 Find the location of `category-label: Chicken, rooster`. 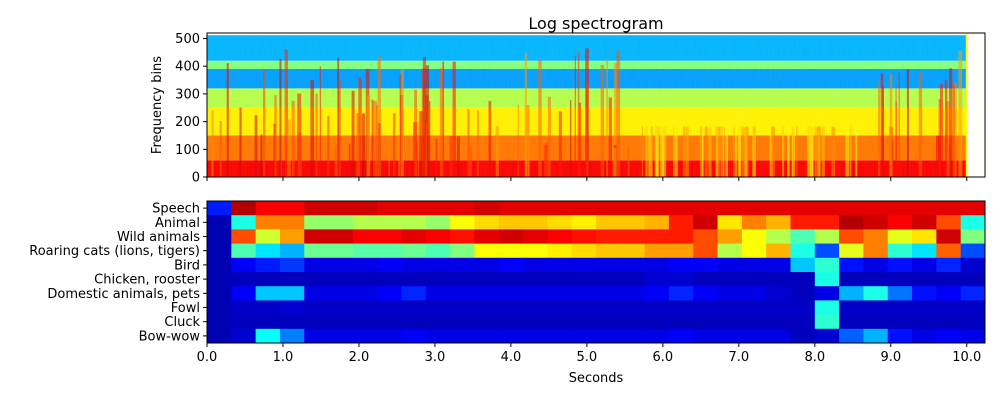

category-label: Chicken, rooster is located at coordinates (147, 280).